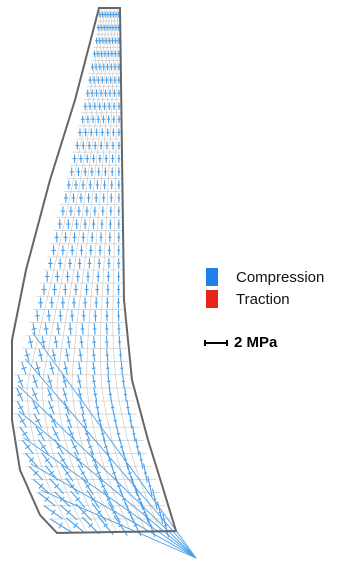 The width and height of the screenshot is (338, 561). Describe the element at coordinates (265, 299) in the screenshot. I see `legend-item-traction: Traction` at that location.